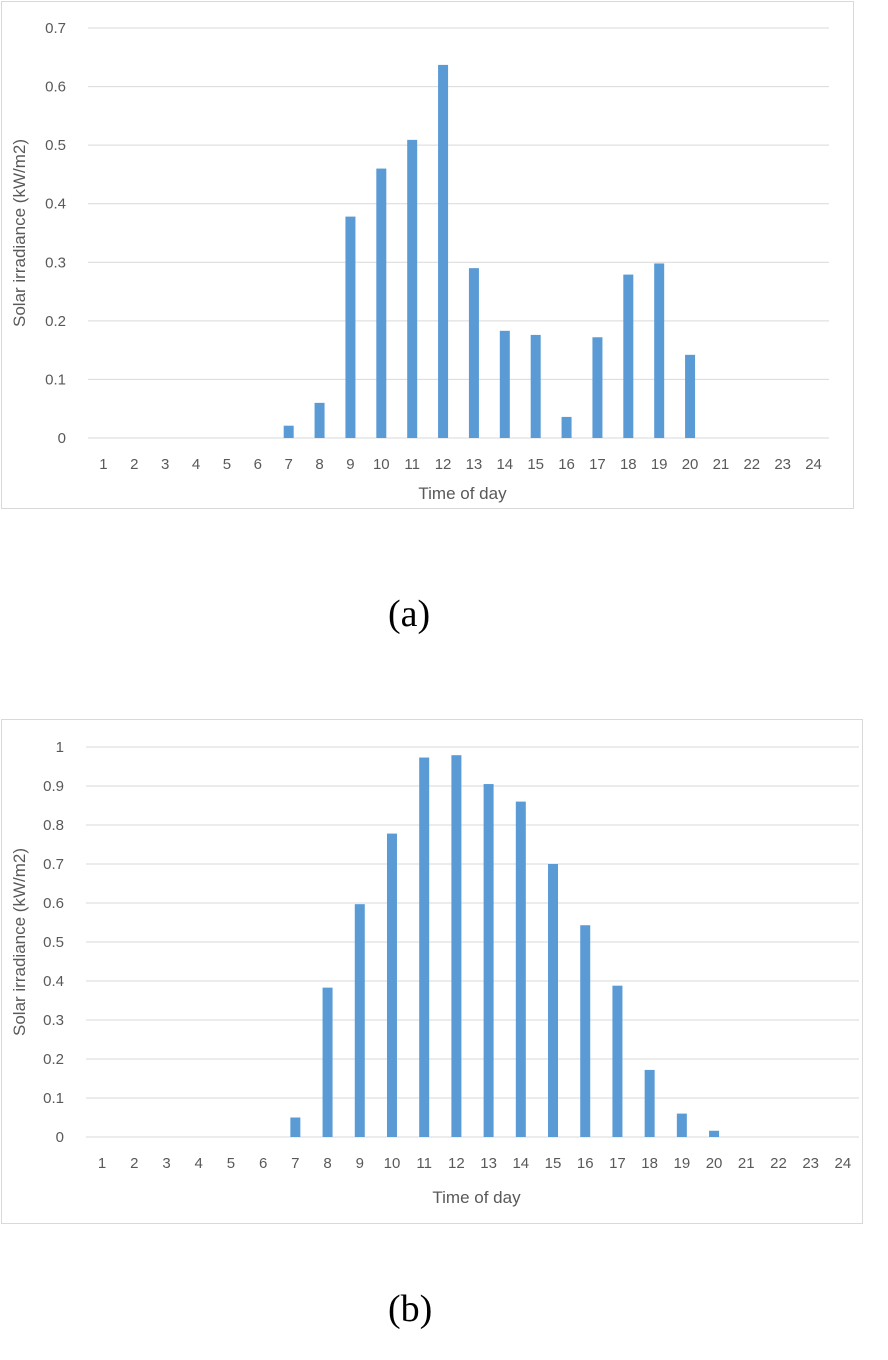 The image size is (888, 1360). I want to click on x-tick-label: 11, so click(424, 1163).